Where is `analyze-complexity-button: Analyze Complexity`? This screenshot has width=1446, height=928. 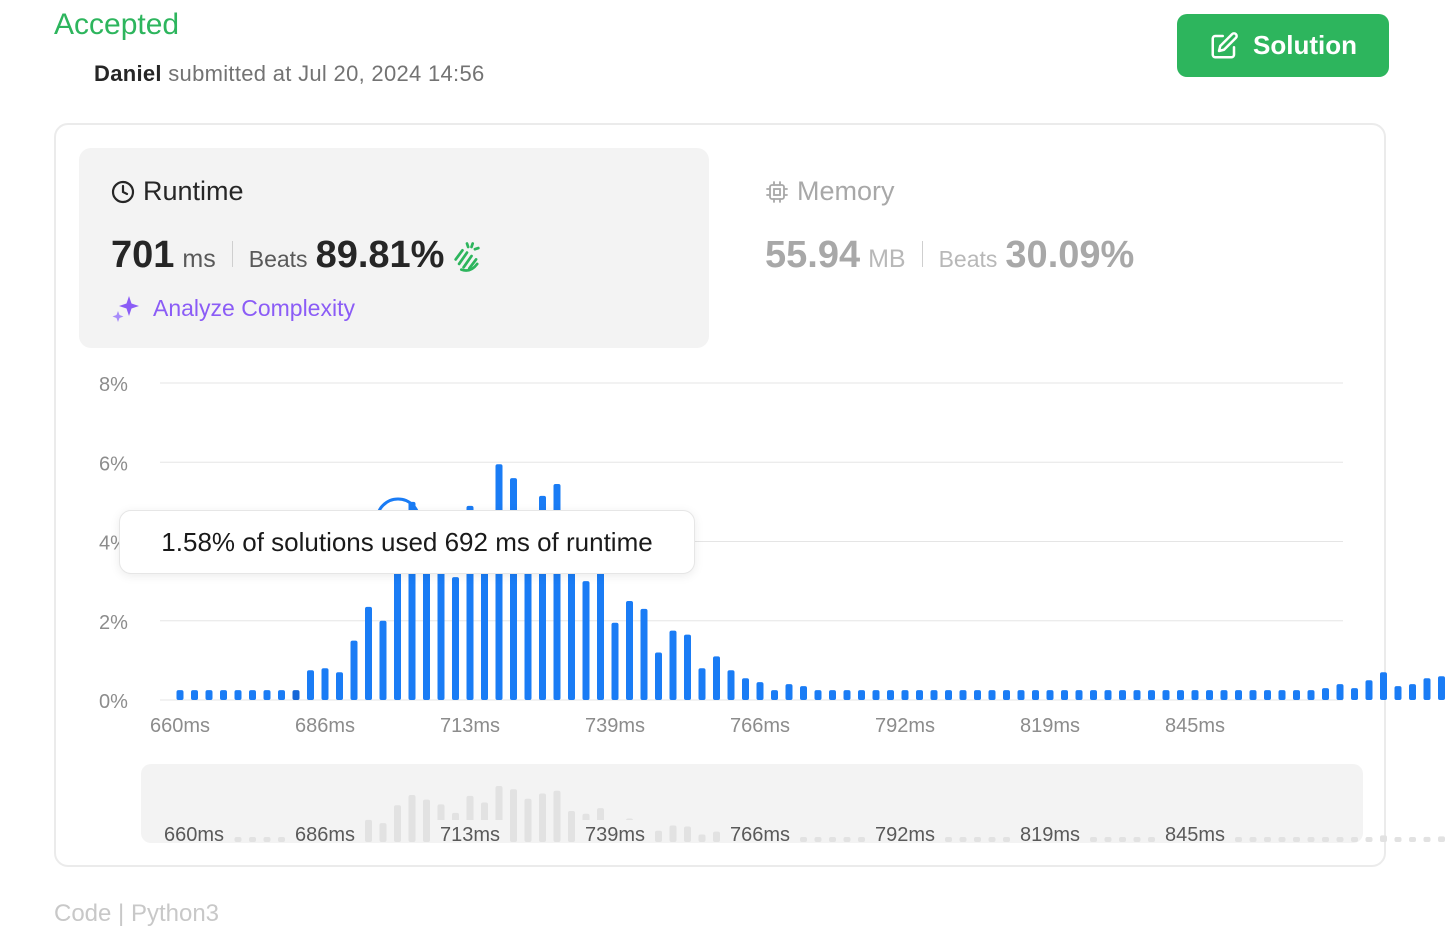
analyze-complexity-button: Analyze Complexity is located at coordinates (233, 308).